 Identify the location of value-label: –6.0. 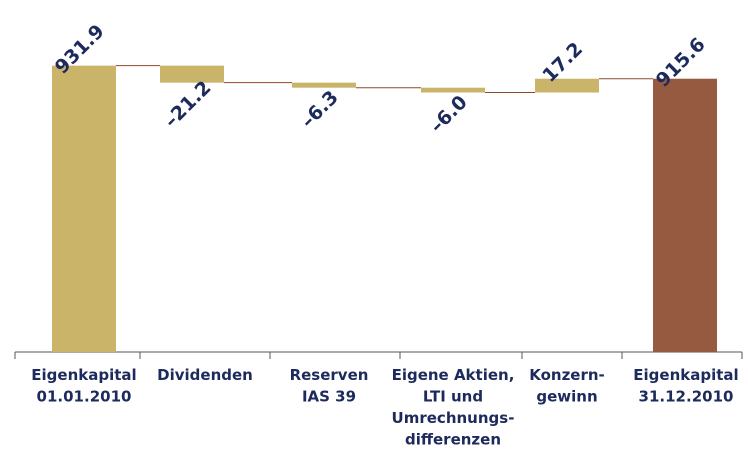
(449, 114).